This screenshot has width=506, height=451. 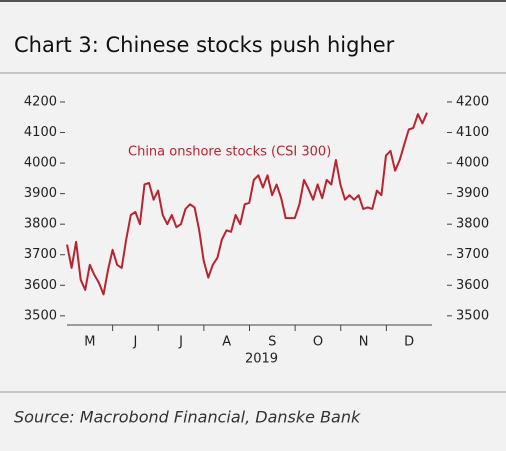 I want to click on y-tick-label: 4000, so click(x=40, y=163).